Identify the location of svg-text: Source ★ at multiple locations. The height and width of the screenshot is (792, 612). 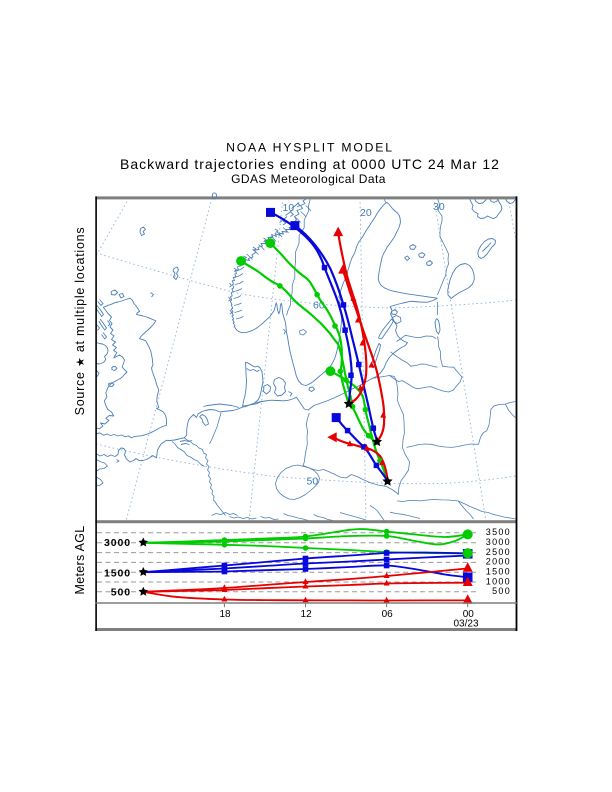
(80, 321).